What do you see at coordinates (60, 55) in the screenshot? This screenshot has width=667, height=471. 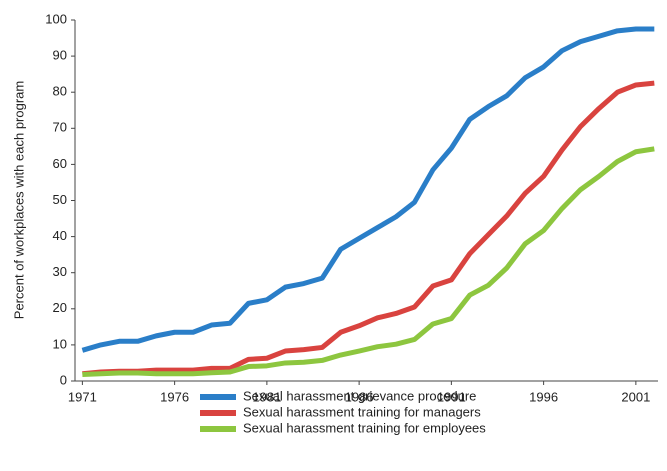 I see `y-tick-label: 90` at bounding box center [60, 55].